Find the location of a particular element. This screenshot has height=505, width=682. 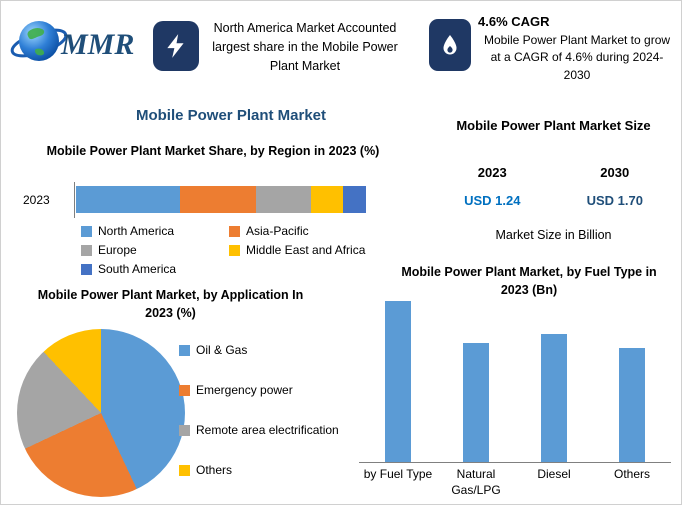

flame-icon is located at coordinates (450, 45).